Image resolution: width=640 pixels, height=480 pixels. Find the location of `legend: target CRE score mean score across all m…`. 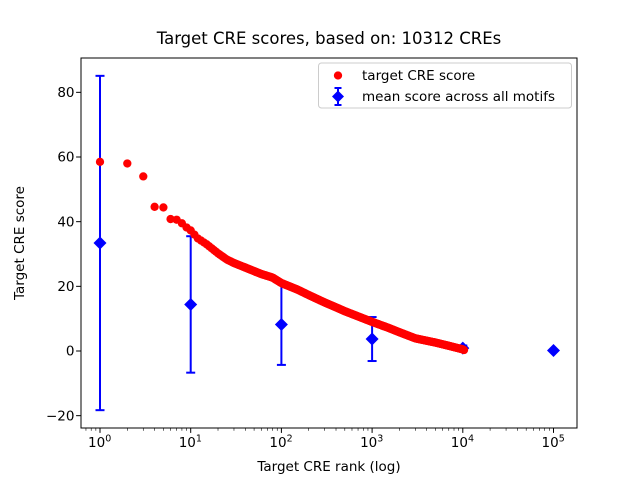

legend: target CRE score mean score across all m… is located at coordinates (445, 85).